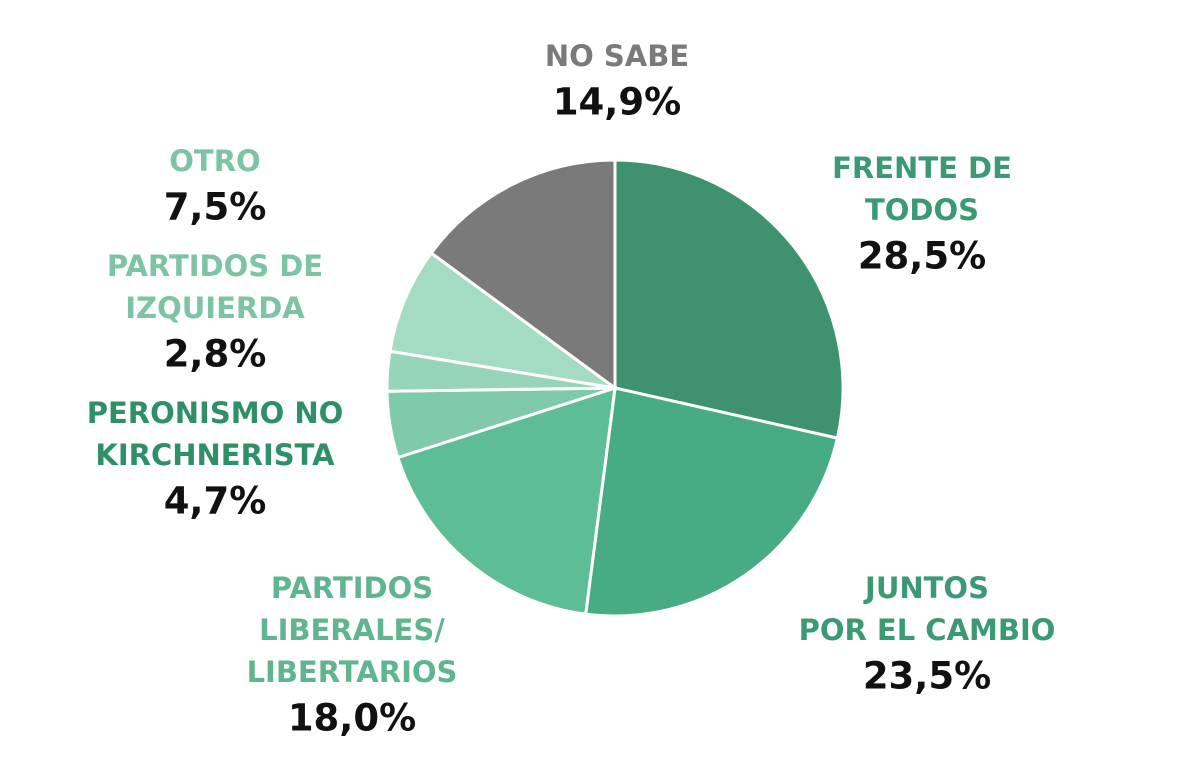 This screenshot has height=783, width=1200. Describe the element at coordinates (215, 354) in the screenshot. I see `value-label: 2,8%` at that location.